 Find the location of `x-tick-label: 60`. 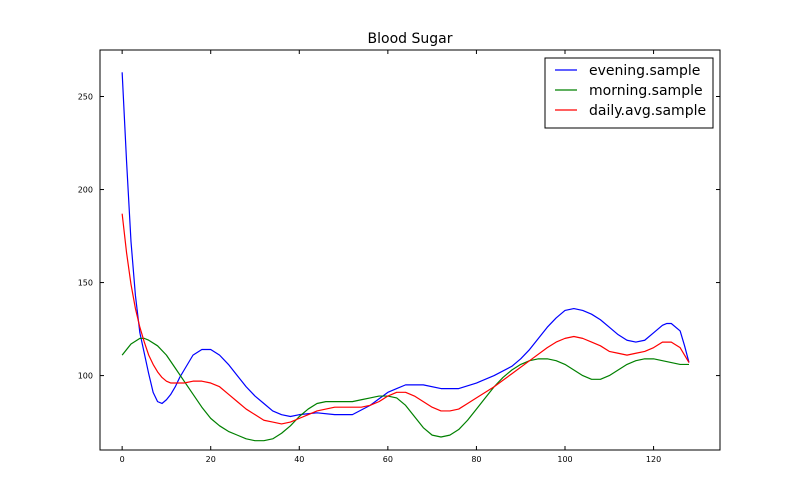

x-tick-label: 60 is located at coordinates (388, 459).